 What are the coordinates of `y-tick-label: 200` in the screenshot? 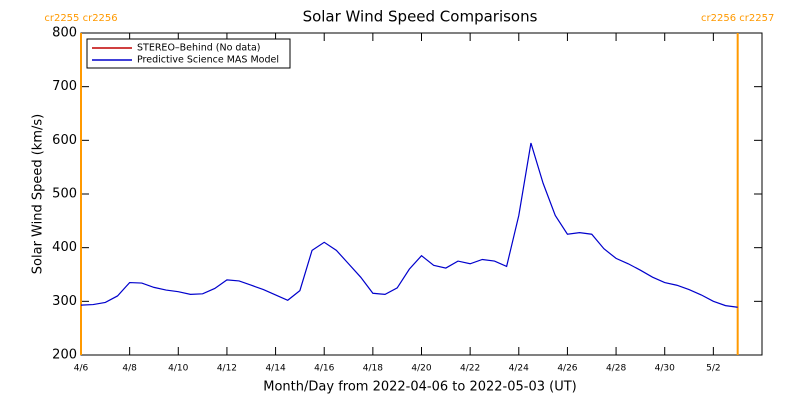 It's located at (64, 355).